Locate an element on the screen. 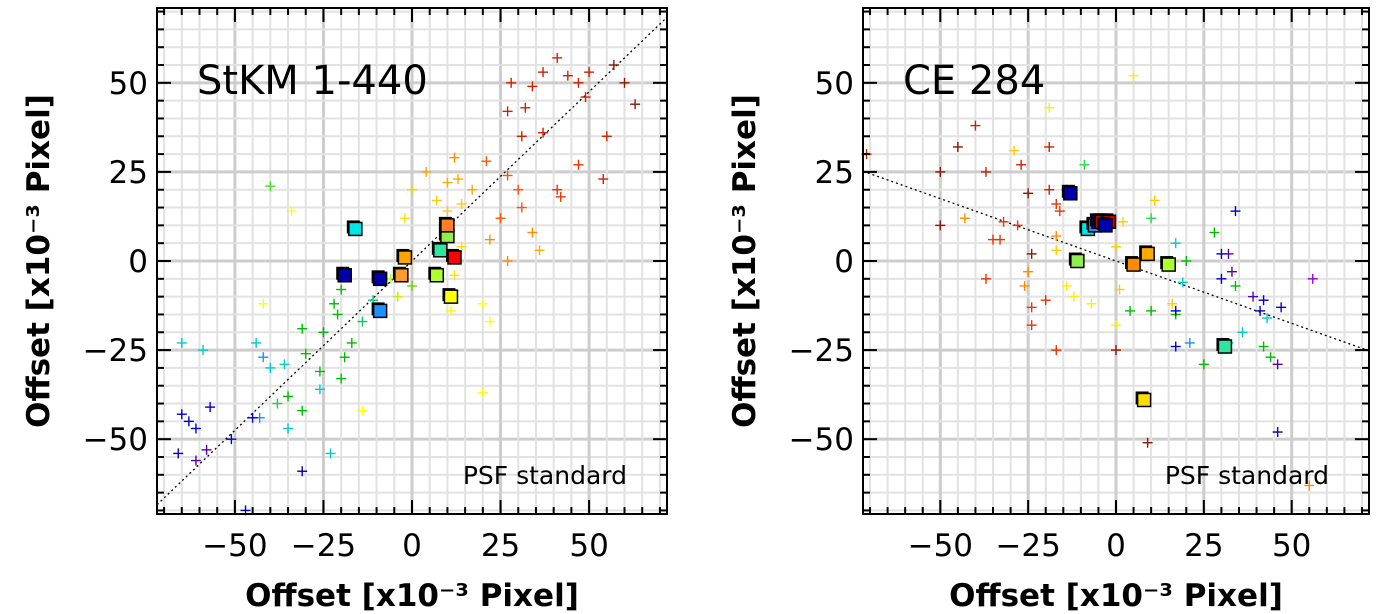 This screenshot has height=614, width=1379. x-tick-label: 50 is located at coordinates (588, 546).